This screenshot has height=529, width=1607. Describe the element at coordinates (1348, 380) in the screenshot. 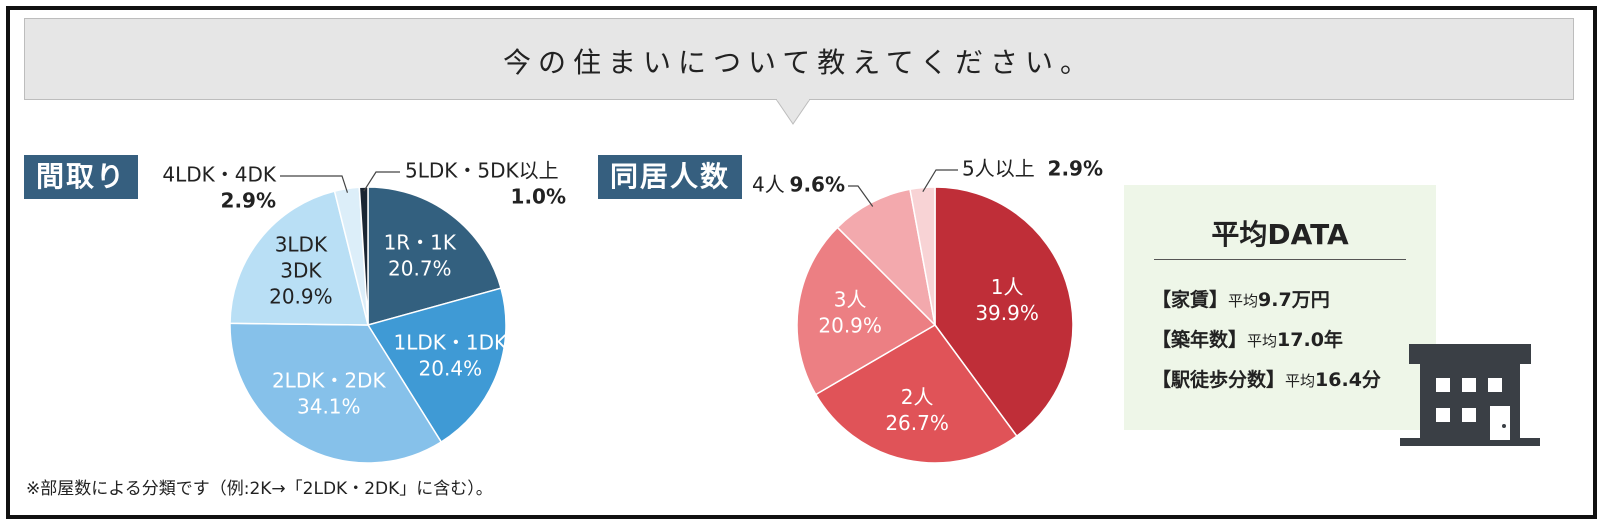

I see `data-row-value: 16.4分` at that location.